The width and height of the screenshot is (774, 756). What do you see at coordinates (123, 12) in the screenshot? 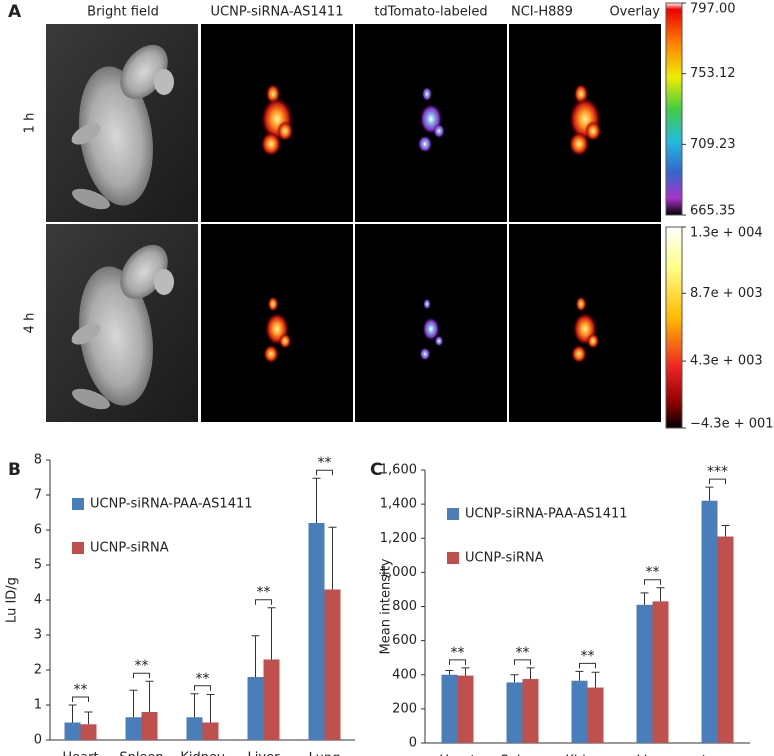
I see `column-label: Bright field` at bounding box center [123, 12].